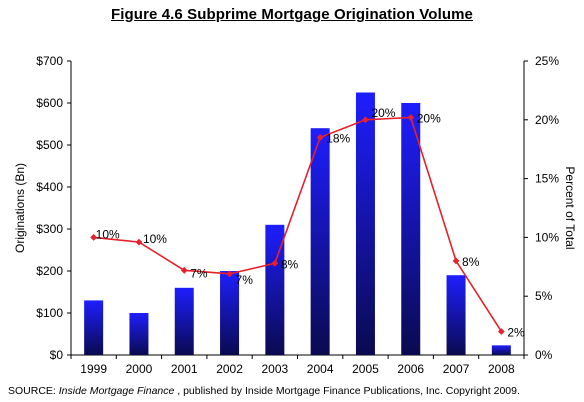 This screenshot has width=584, height=402. I want to click on x-tick-label: 1999, so click(93, 369).